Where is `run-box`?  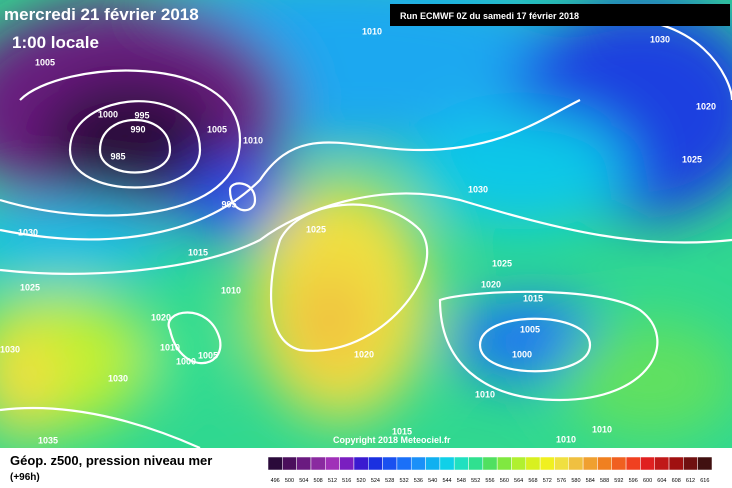
run-box is located at coordinates (560, 15).